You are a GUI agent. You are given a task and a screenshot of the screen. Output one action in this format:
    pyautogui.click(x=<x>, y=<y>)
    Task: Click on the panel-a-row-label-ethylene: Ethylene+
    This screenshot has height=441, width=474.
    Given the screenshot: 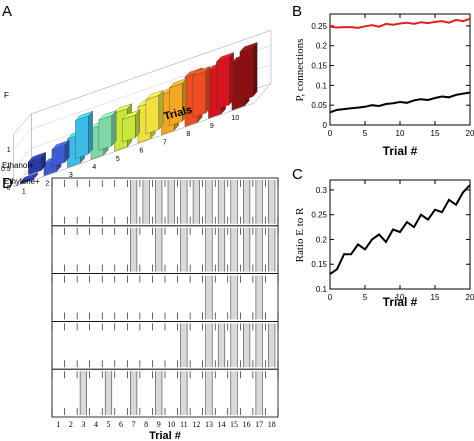 What is the action you would take?
    pyautogui.click(x=22, y=181)
    